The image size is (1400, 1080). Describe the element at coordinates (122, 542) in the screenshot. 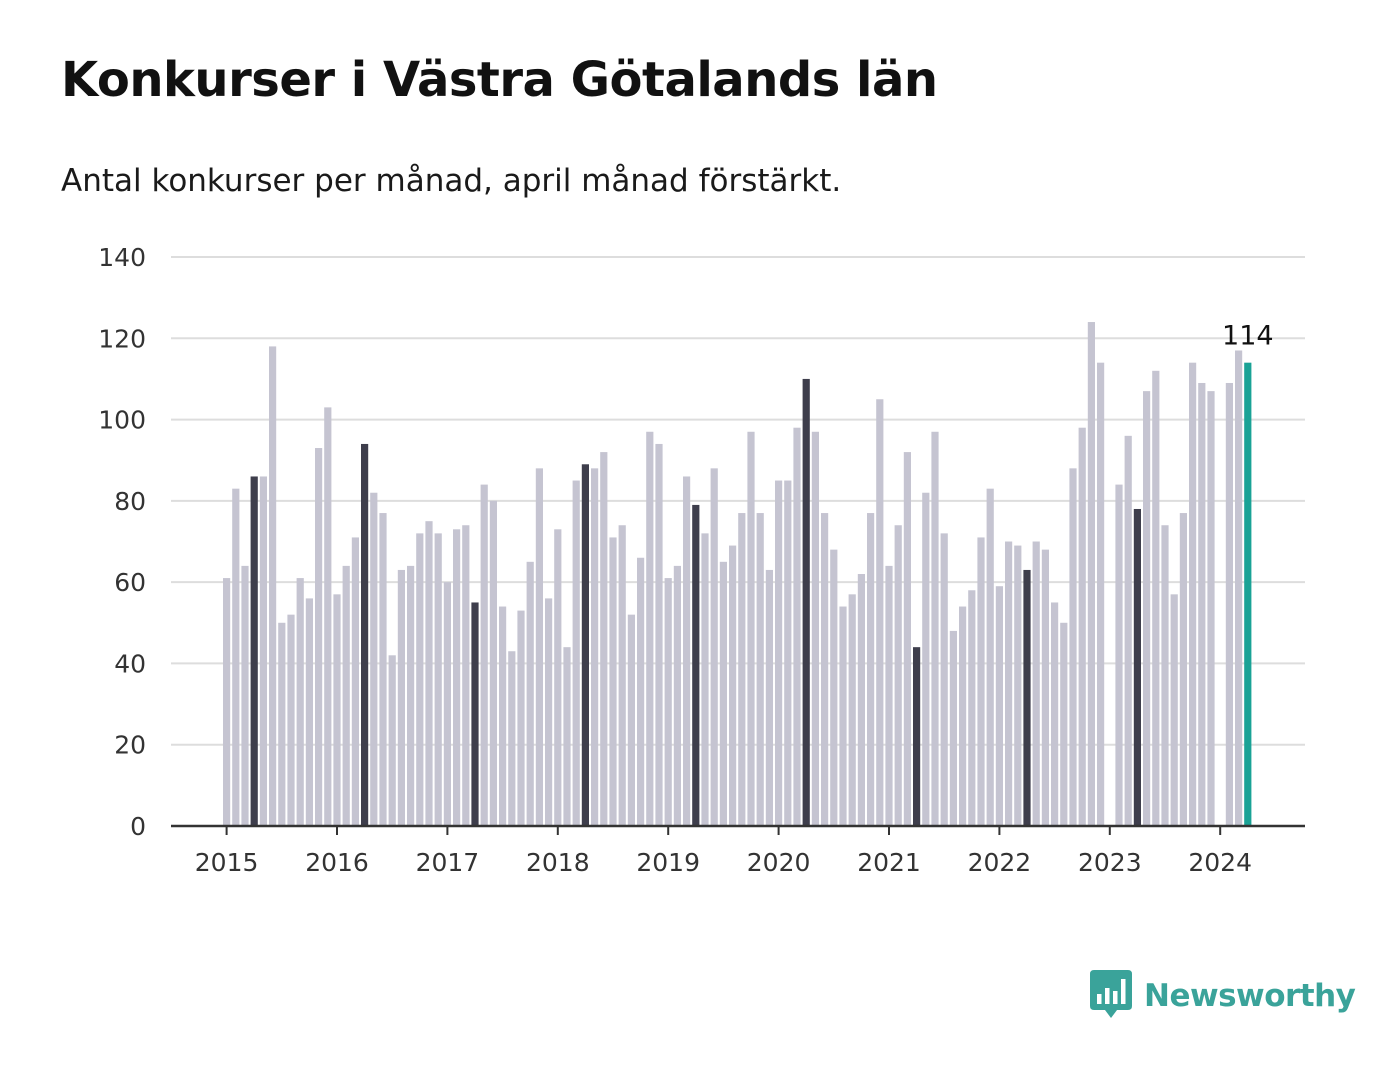

I see `y-axis-tick-labels: 0 20 40 60 80 100 120 140` at that location.